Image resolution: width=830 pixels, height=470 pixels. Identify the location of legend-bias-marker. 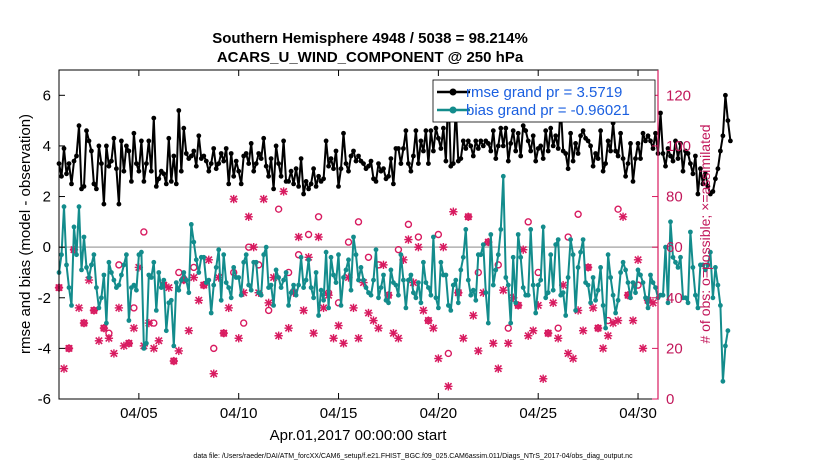
(453, 110).